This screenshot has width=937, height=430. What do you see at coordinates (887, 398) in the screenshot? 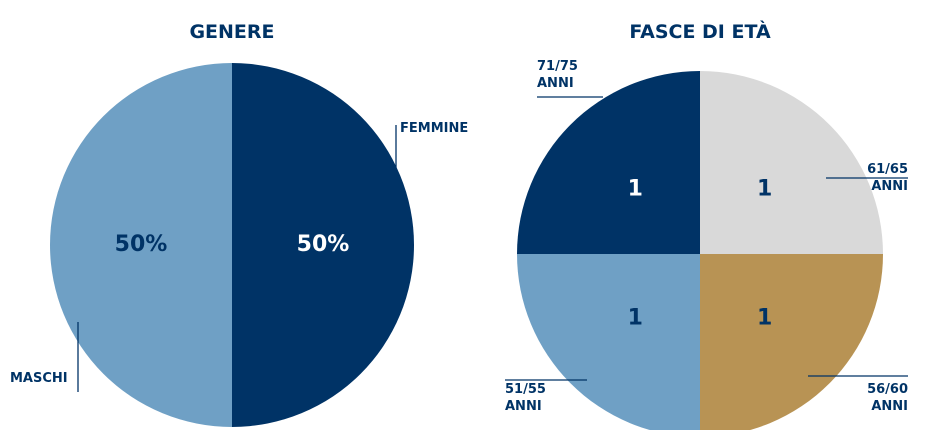
I see `category-label: 56/60 ANNI` at bounding box center [887, 398].